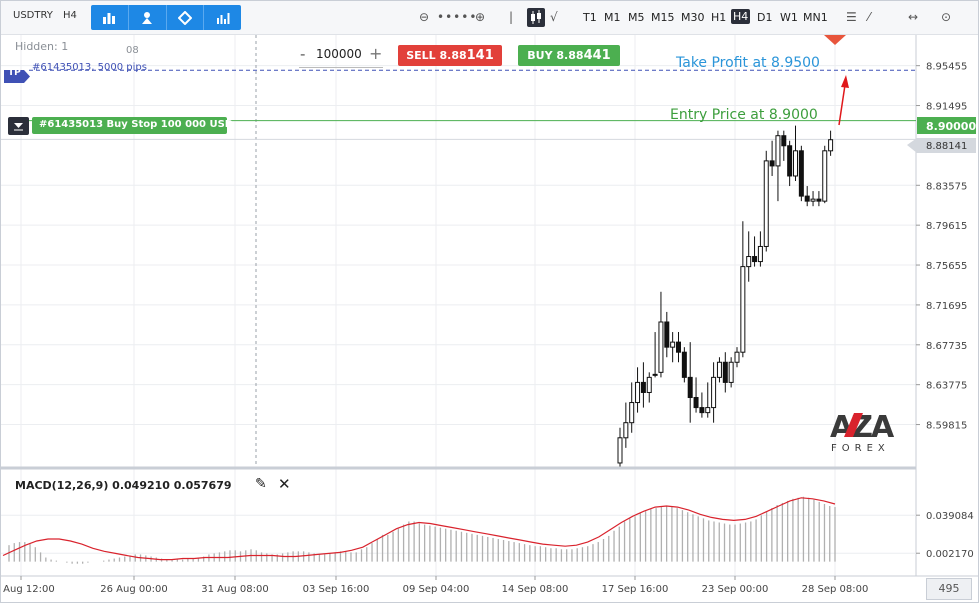 Image resolution: width=979 pixels, height=603 pixels. What do you see at coordinates (132, 50) in the screenshot?
I see `hidden-extra: 08` at bounding box center [132, 50].